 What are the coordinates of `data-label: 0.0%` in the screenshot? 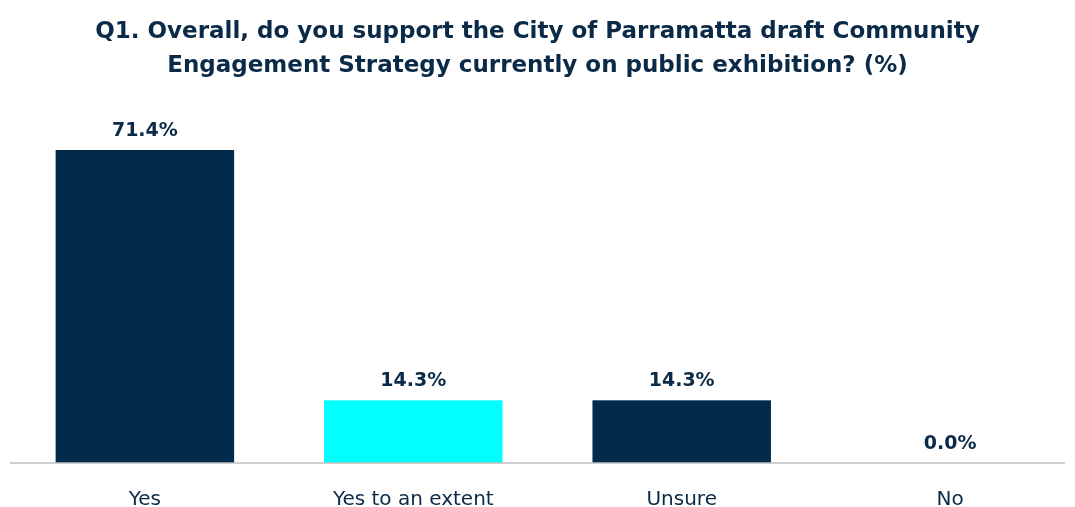 It's located at (950, 442).